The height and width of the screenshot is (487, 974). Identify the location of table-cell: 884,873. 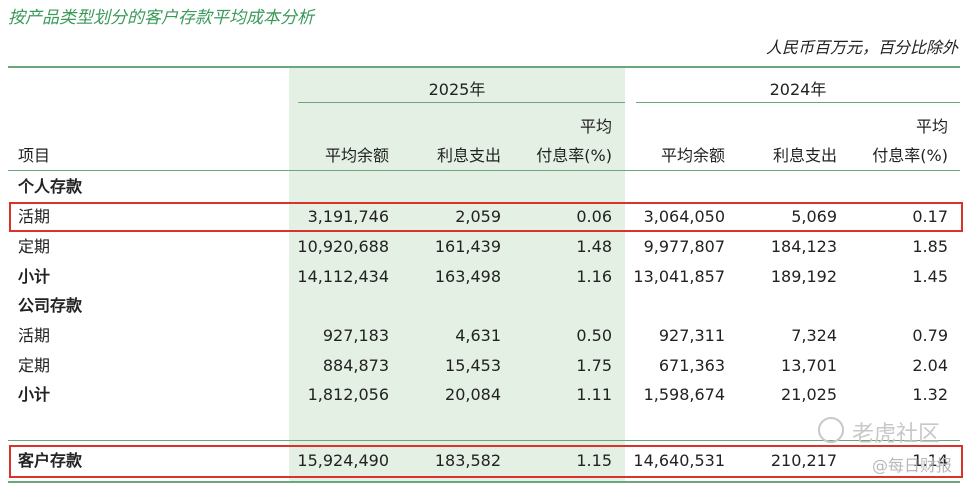
(355, 365).